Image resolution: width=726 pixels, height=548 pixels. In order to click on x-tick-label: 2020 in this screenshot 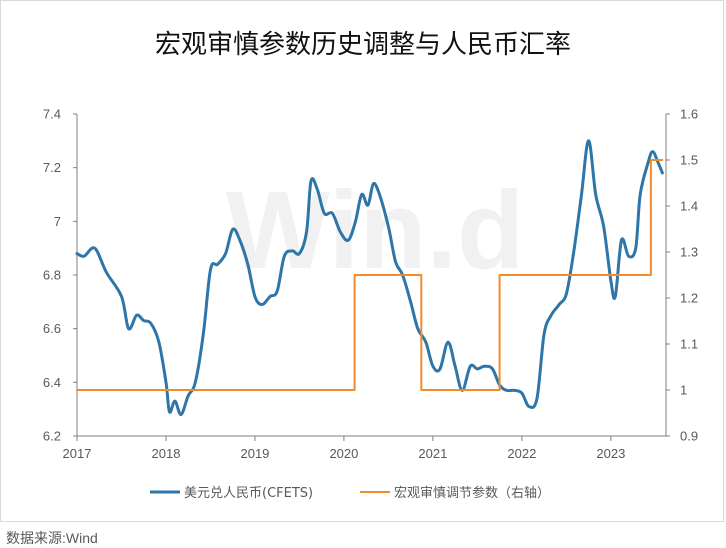, I will do `click(343, 453)`.